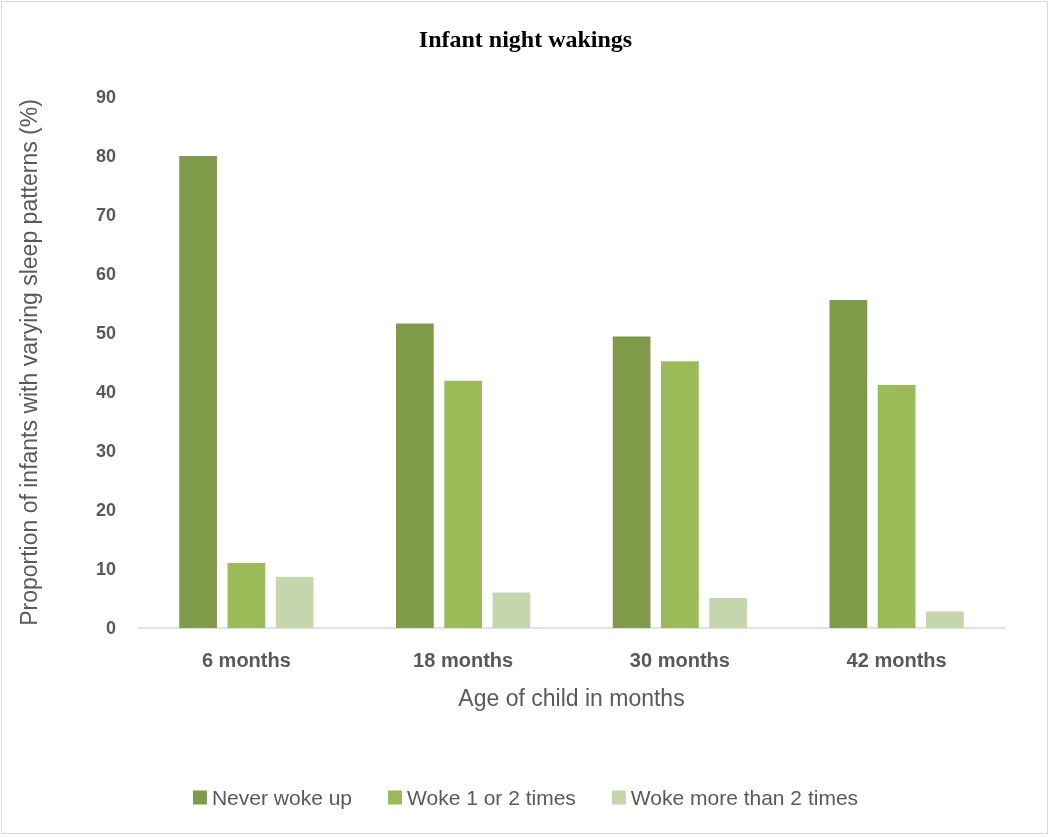 The image size is (1051, 837). What do you see at coordinates (282, 797) in the screenshot?
I see `legend-label: Never woke up` at bounding box center [282, 797].